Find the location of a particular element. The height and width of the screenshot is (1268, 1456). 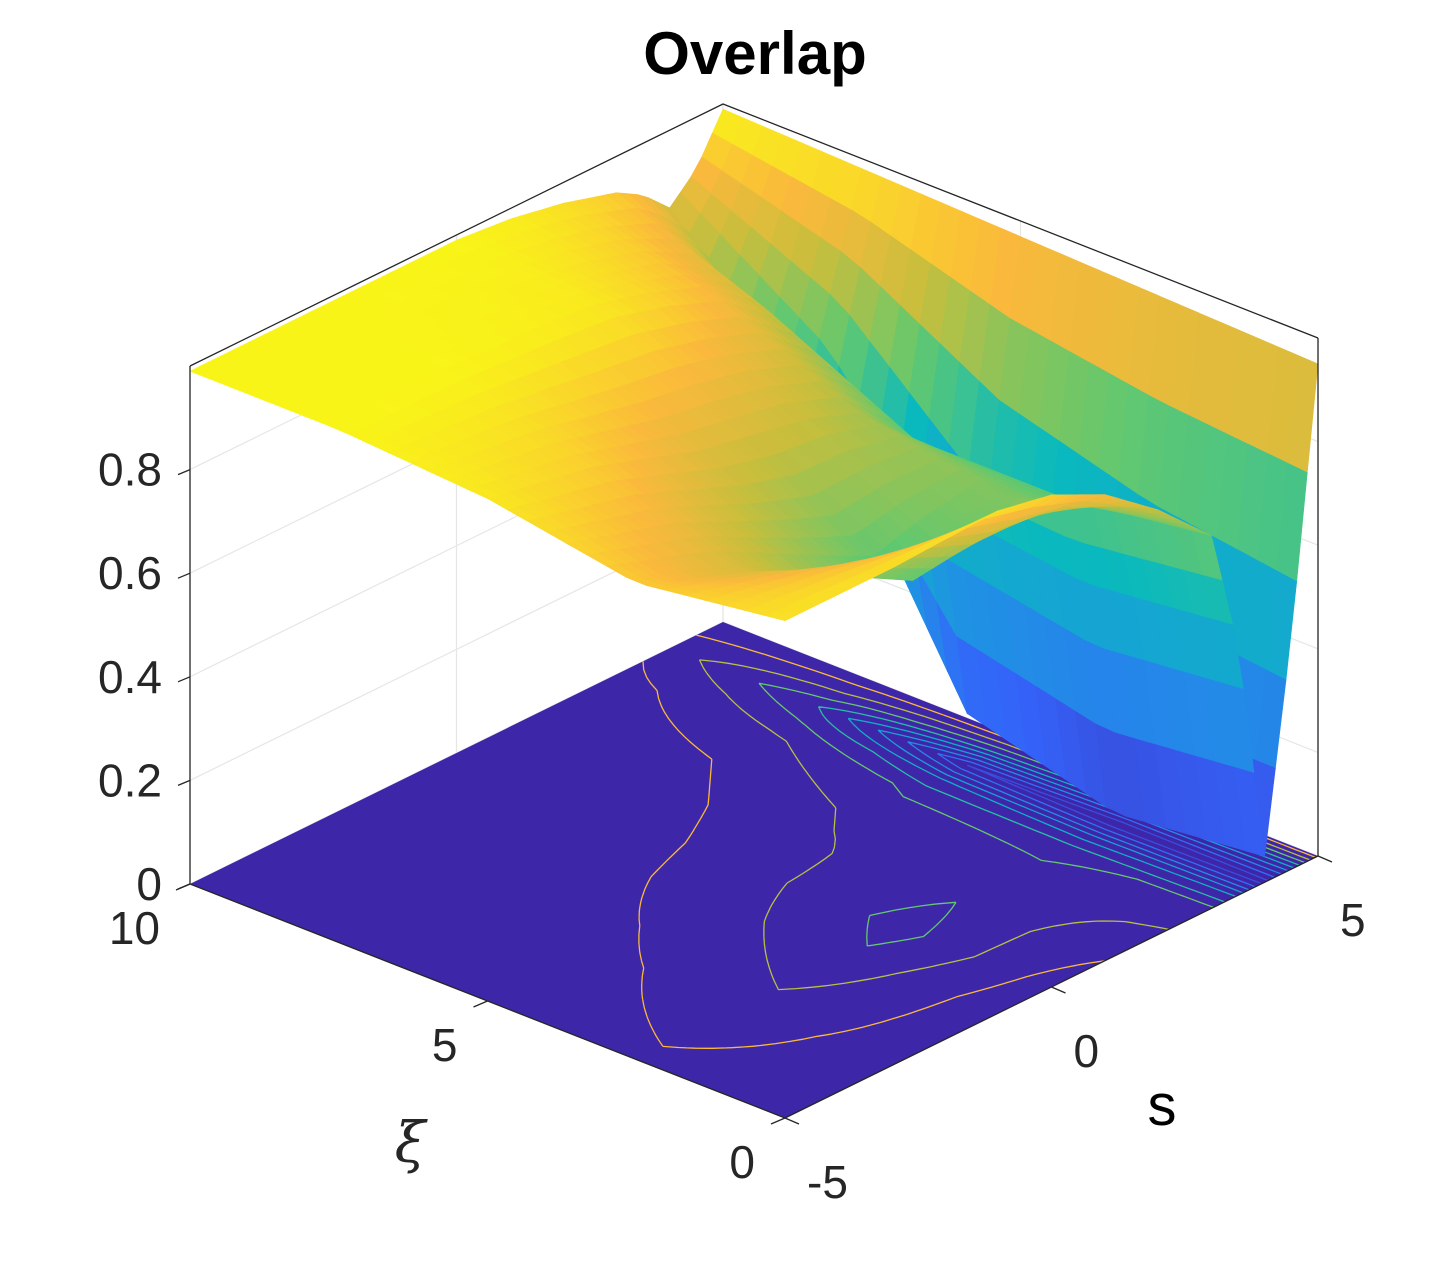

z-tick-label: 0.6 is located at coordinates (130, 573).